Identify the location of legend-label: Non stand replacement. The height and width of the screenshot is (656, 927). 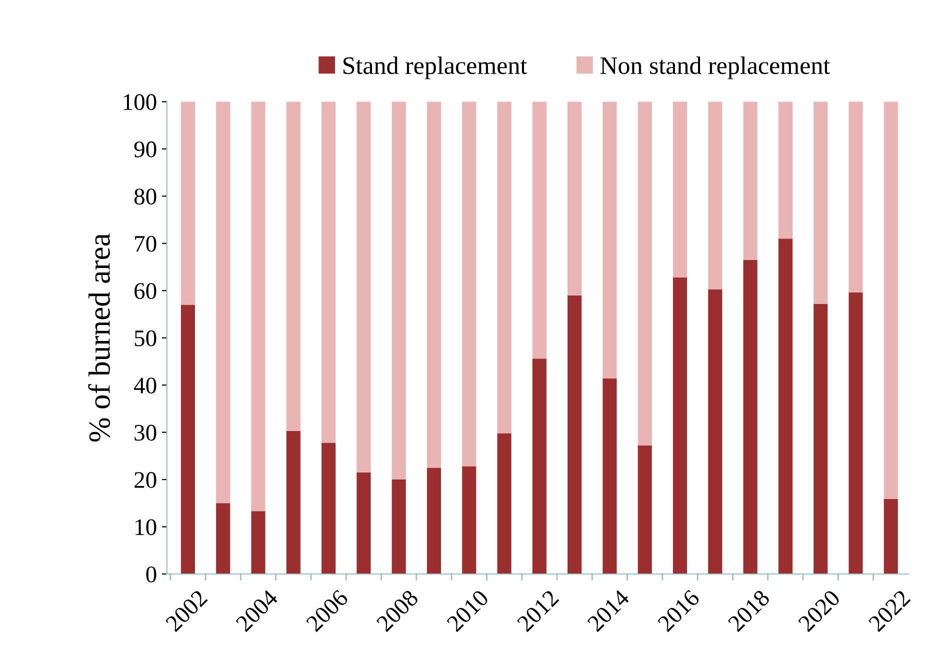
(715, 68).